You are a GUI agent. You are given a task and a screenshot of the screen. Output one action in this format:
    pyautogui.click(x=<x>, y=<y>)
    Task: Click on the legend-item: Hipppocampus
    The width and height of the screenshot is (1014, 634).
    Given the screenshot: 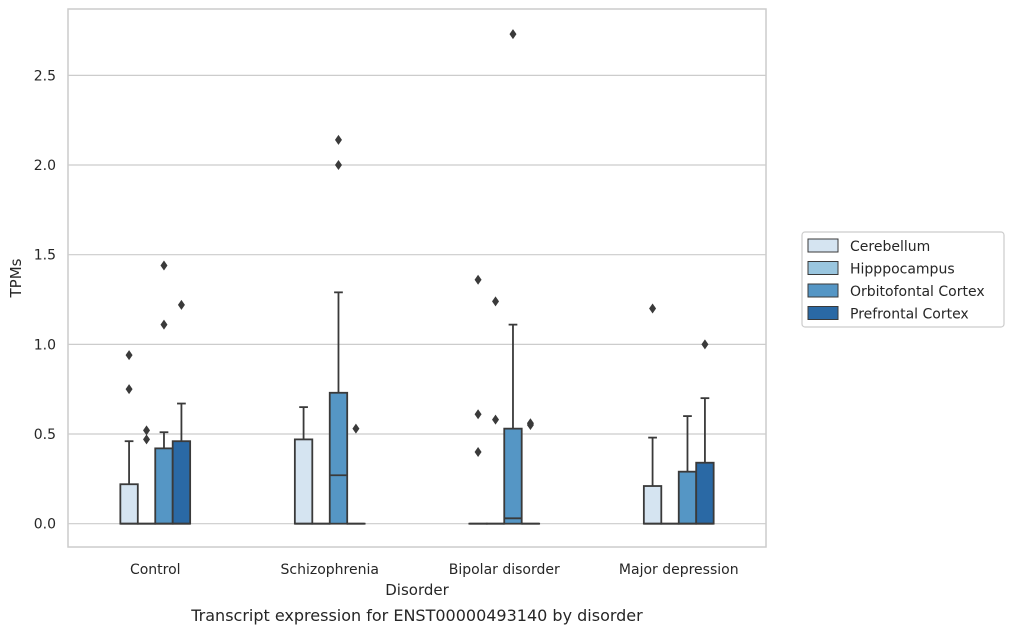 What is the action you would take?
    pyautogui.click(x=881, y=269)
    